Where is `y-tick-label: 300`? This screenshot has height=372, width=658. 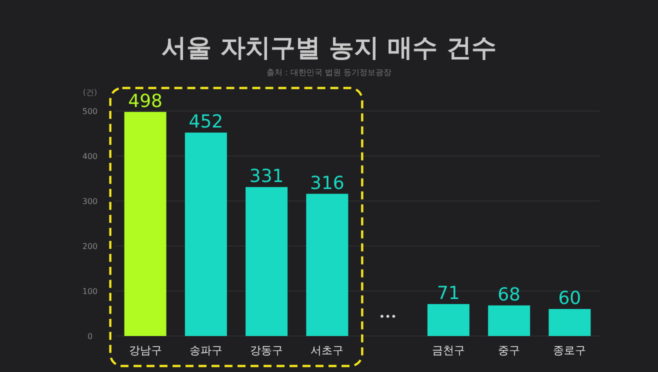
y-tick-label: 300 is located at coordinates (90, 201).